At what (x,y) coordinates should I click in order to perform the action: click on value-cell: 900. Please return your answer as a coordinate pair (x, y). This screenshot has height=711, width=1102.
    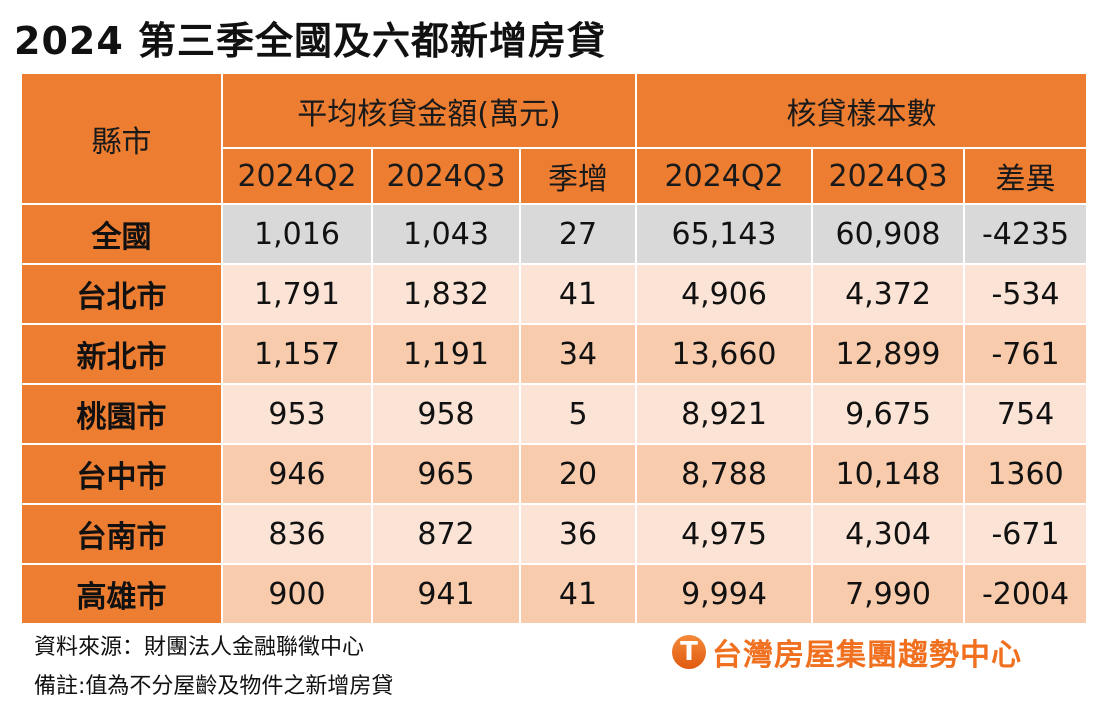
    Looking at the image, I should click on (297, 594).